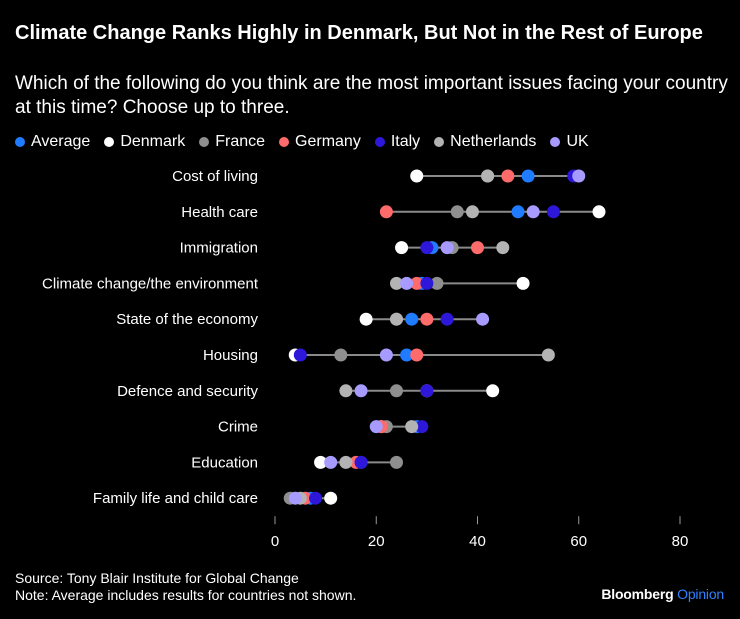 The width and height of the screenshot is (740, 619). I want to click on x-tick-label: 20, so click(376, 541).